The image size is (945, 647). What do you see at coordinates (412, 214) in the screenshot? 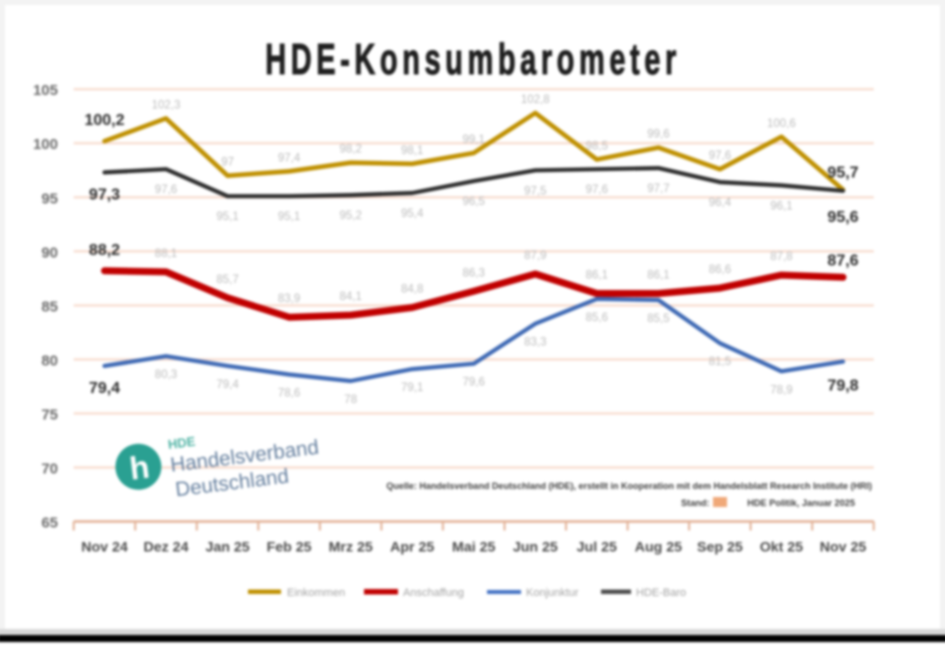
I see `svg-text: 95,4` at bounding box center [412, 214].